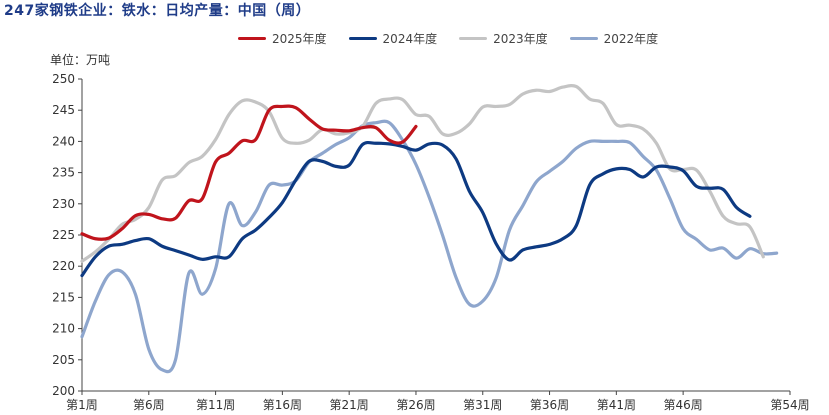 This screenshot has width=829, height=415. I want to click on legend-swatch-2025, so click(252, 38).